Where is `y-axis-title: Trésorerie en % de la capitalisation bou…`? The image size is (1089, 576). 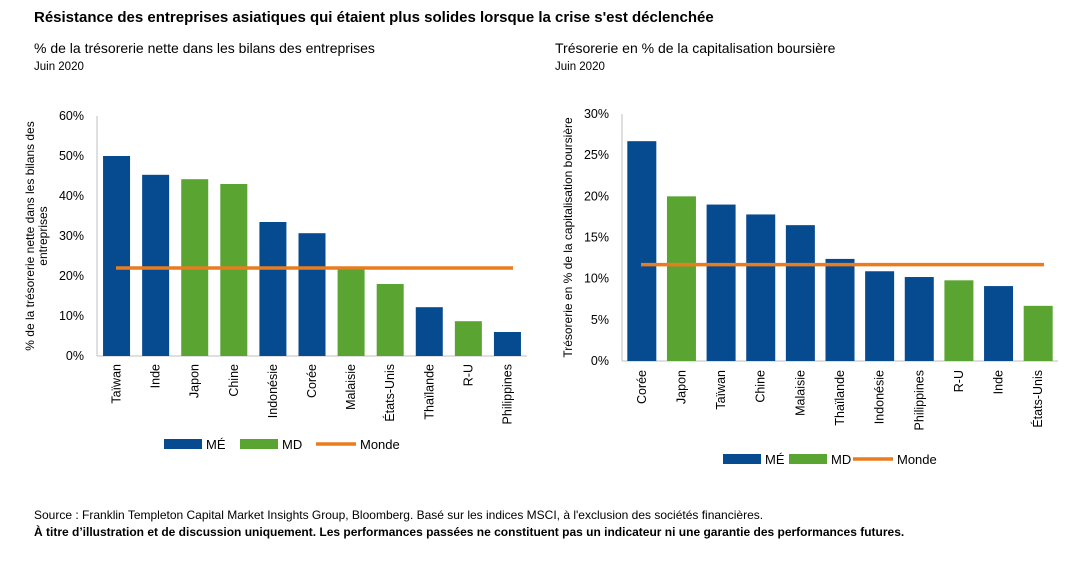
y-axis-title: Trésorerie en % de la capitalisation bou… is located at coordinates (568, 237).